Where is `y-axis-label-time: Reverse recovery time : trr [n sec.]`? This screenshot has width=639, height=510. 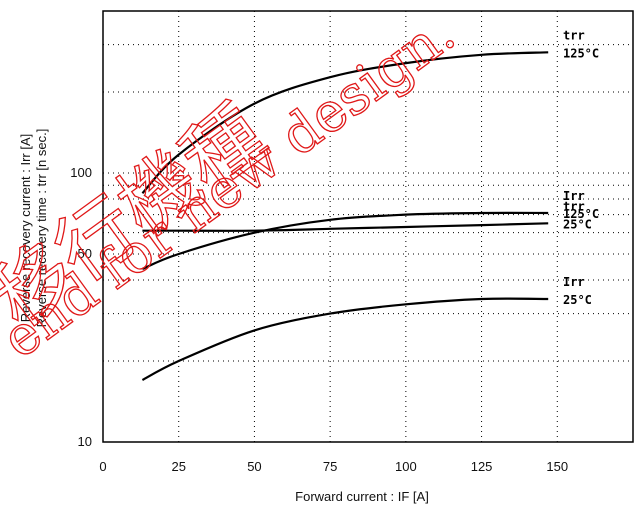
y-axis-label-time: Reverse recovery time : trr [n sec.] is located at coordinates (41, 228).